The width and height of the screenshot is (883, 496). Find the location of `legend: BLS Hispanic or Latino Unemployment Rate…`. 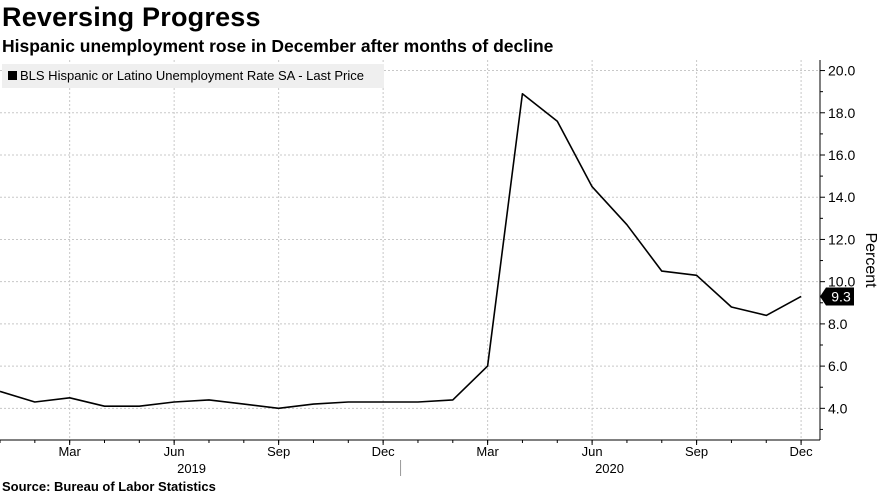

legend: BLS Hispanic or Latino Unemployment Rate… is located at coordinates (193, 76).